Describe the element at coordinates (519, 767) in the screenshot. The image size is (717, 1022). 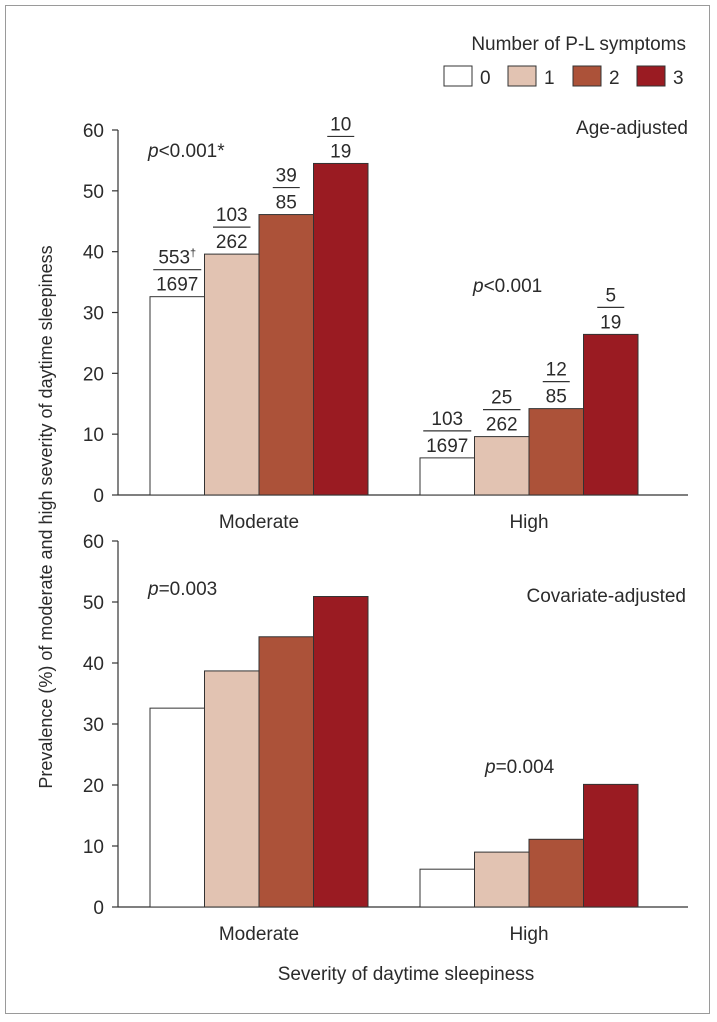
I see `p-value-label: p=0.004` at that location.